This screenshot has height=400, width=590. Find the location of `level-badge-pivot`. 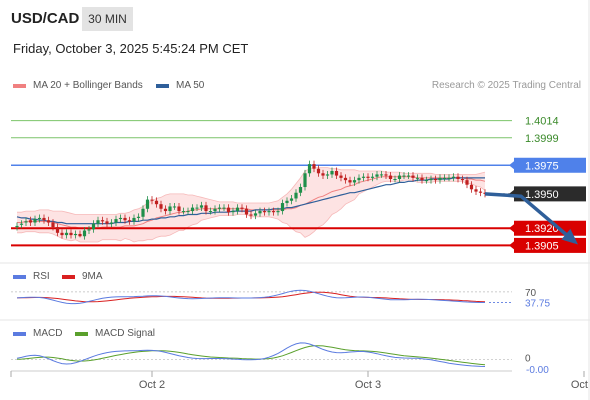

level-badge-pivot is located at coordinates (550, 165).